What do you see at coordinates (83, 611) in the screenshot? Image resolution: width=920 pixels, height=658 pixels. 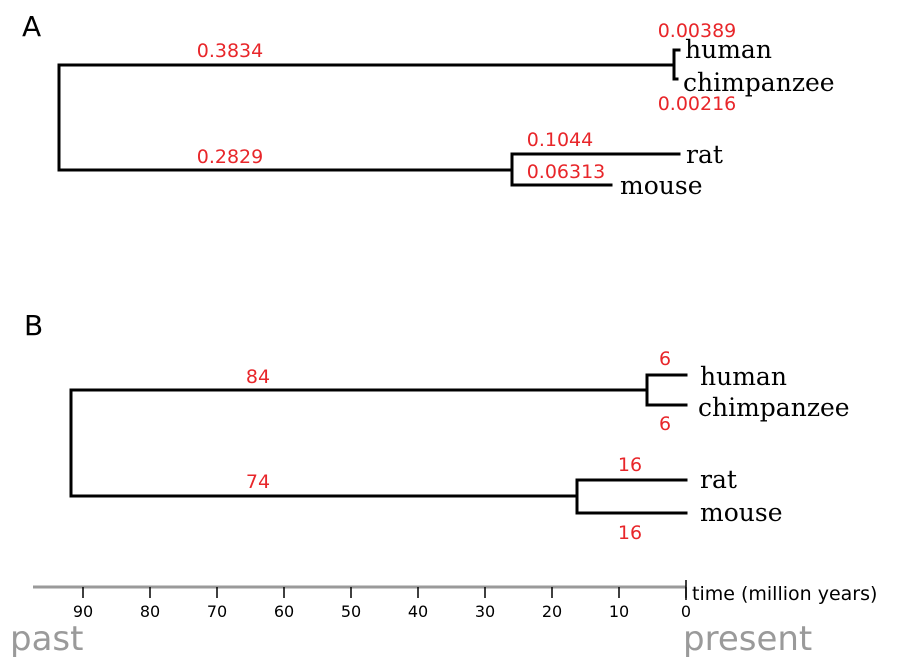 I see `time-axis-tick-label: 90` at bounding box center [83, 611].